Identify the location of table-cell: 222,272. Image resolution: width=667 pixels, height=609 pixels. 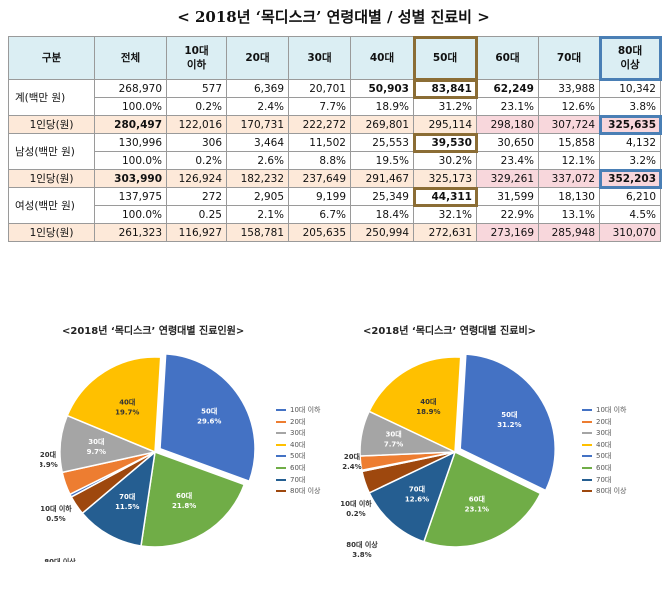
(319, 124).